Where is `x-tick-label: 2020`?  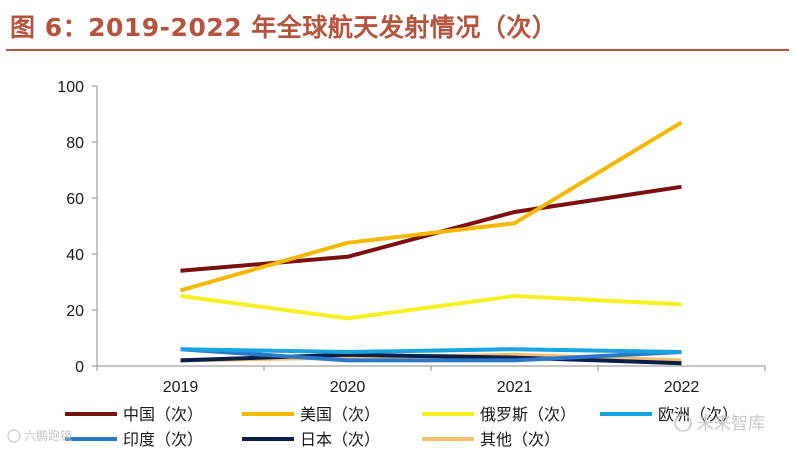
x-tick-label: 2020 is located at coordinates (348, 387).